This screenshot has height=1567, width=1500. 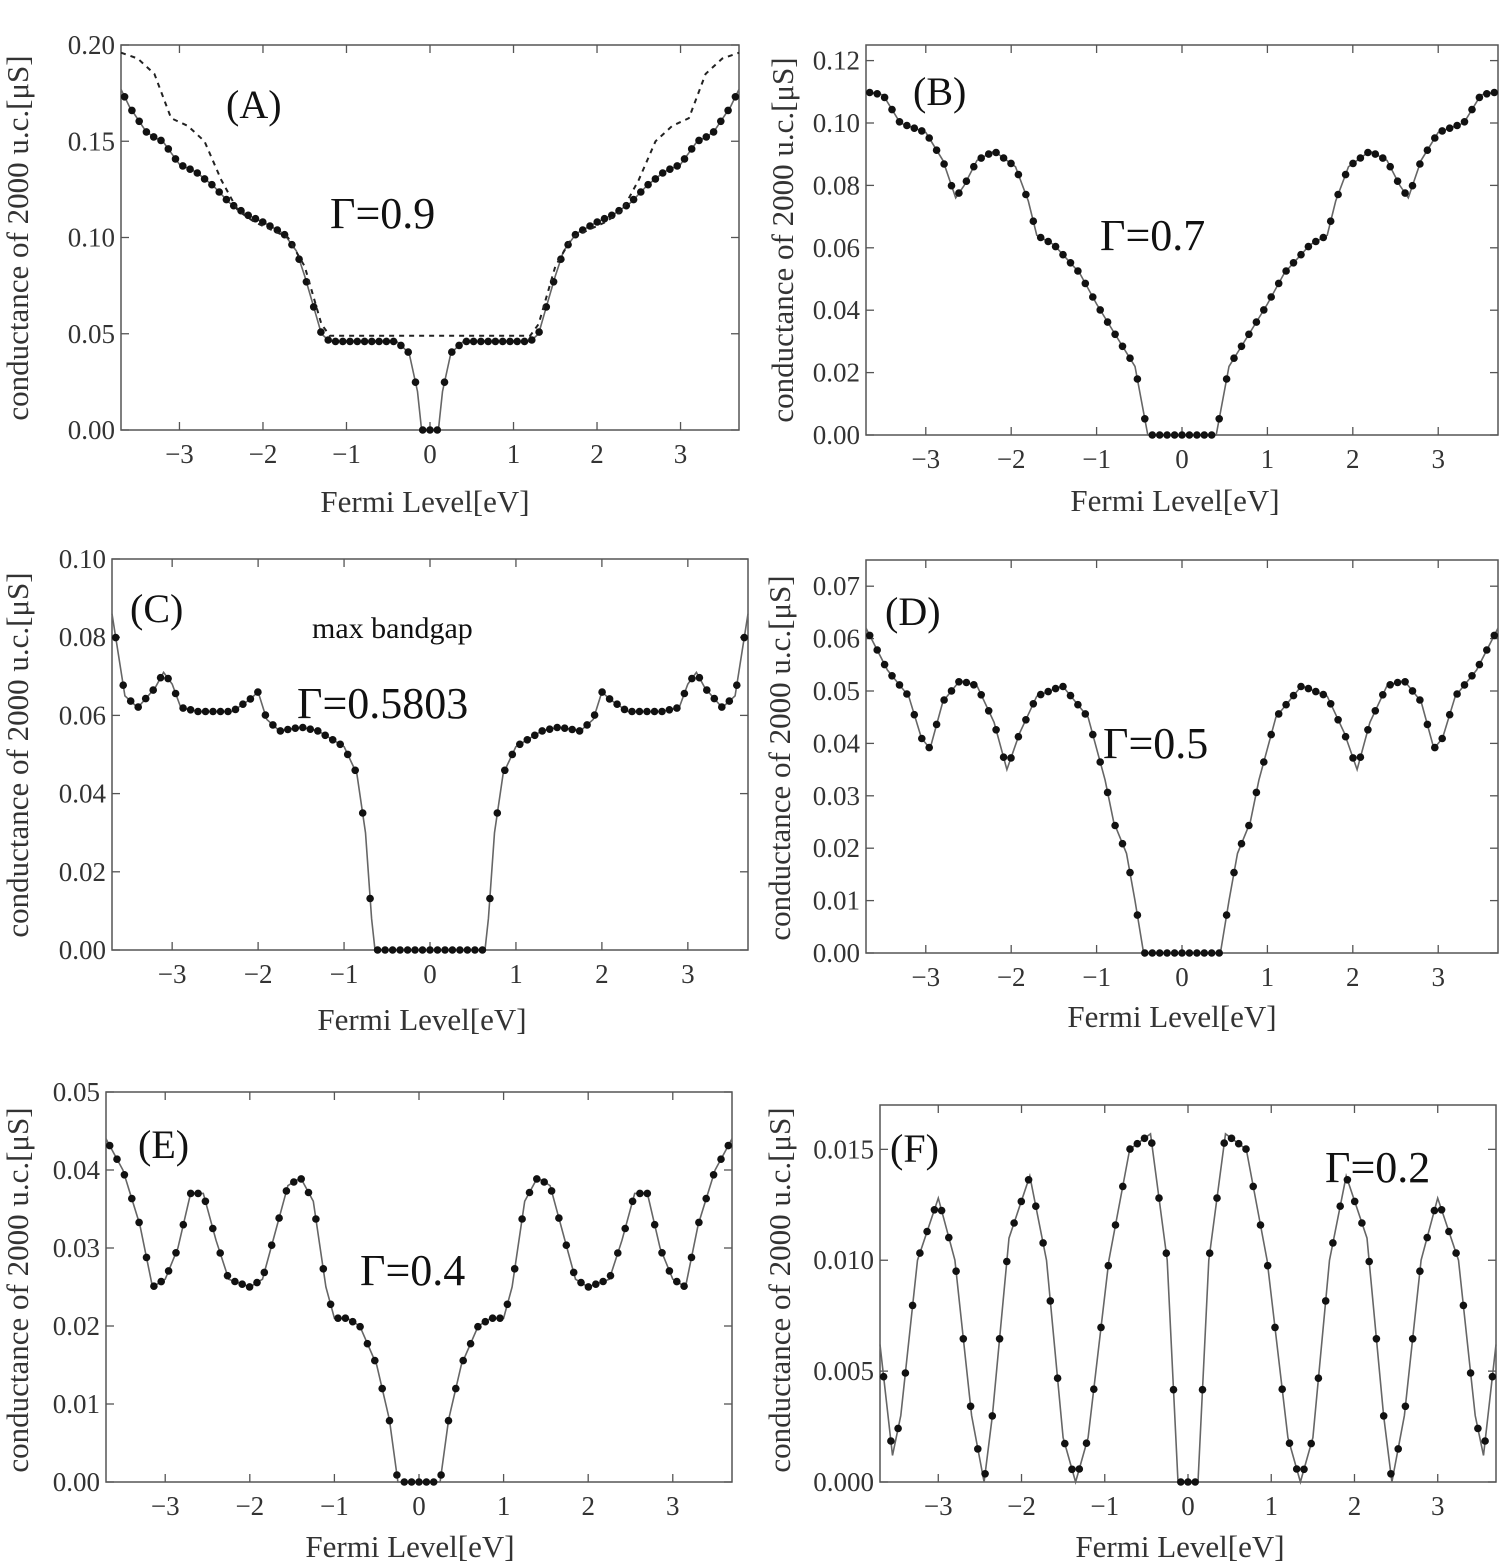 I want to click on ticks, so click(x=1182, y=240).